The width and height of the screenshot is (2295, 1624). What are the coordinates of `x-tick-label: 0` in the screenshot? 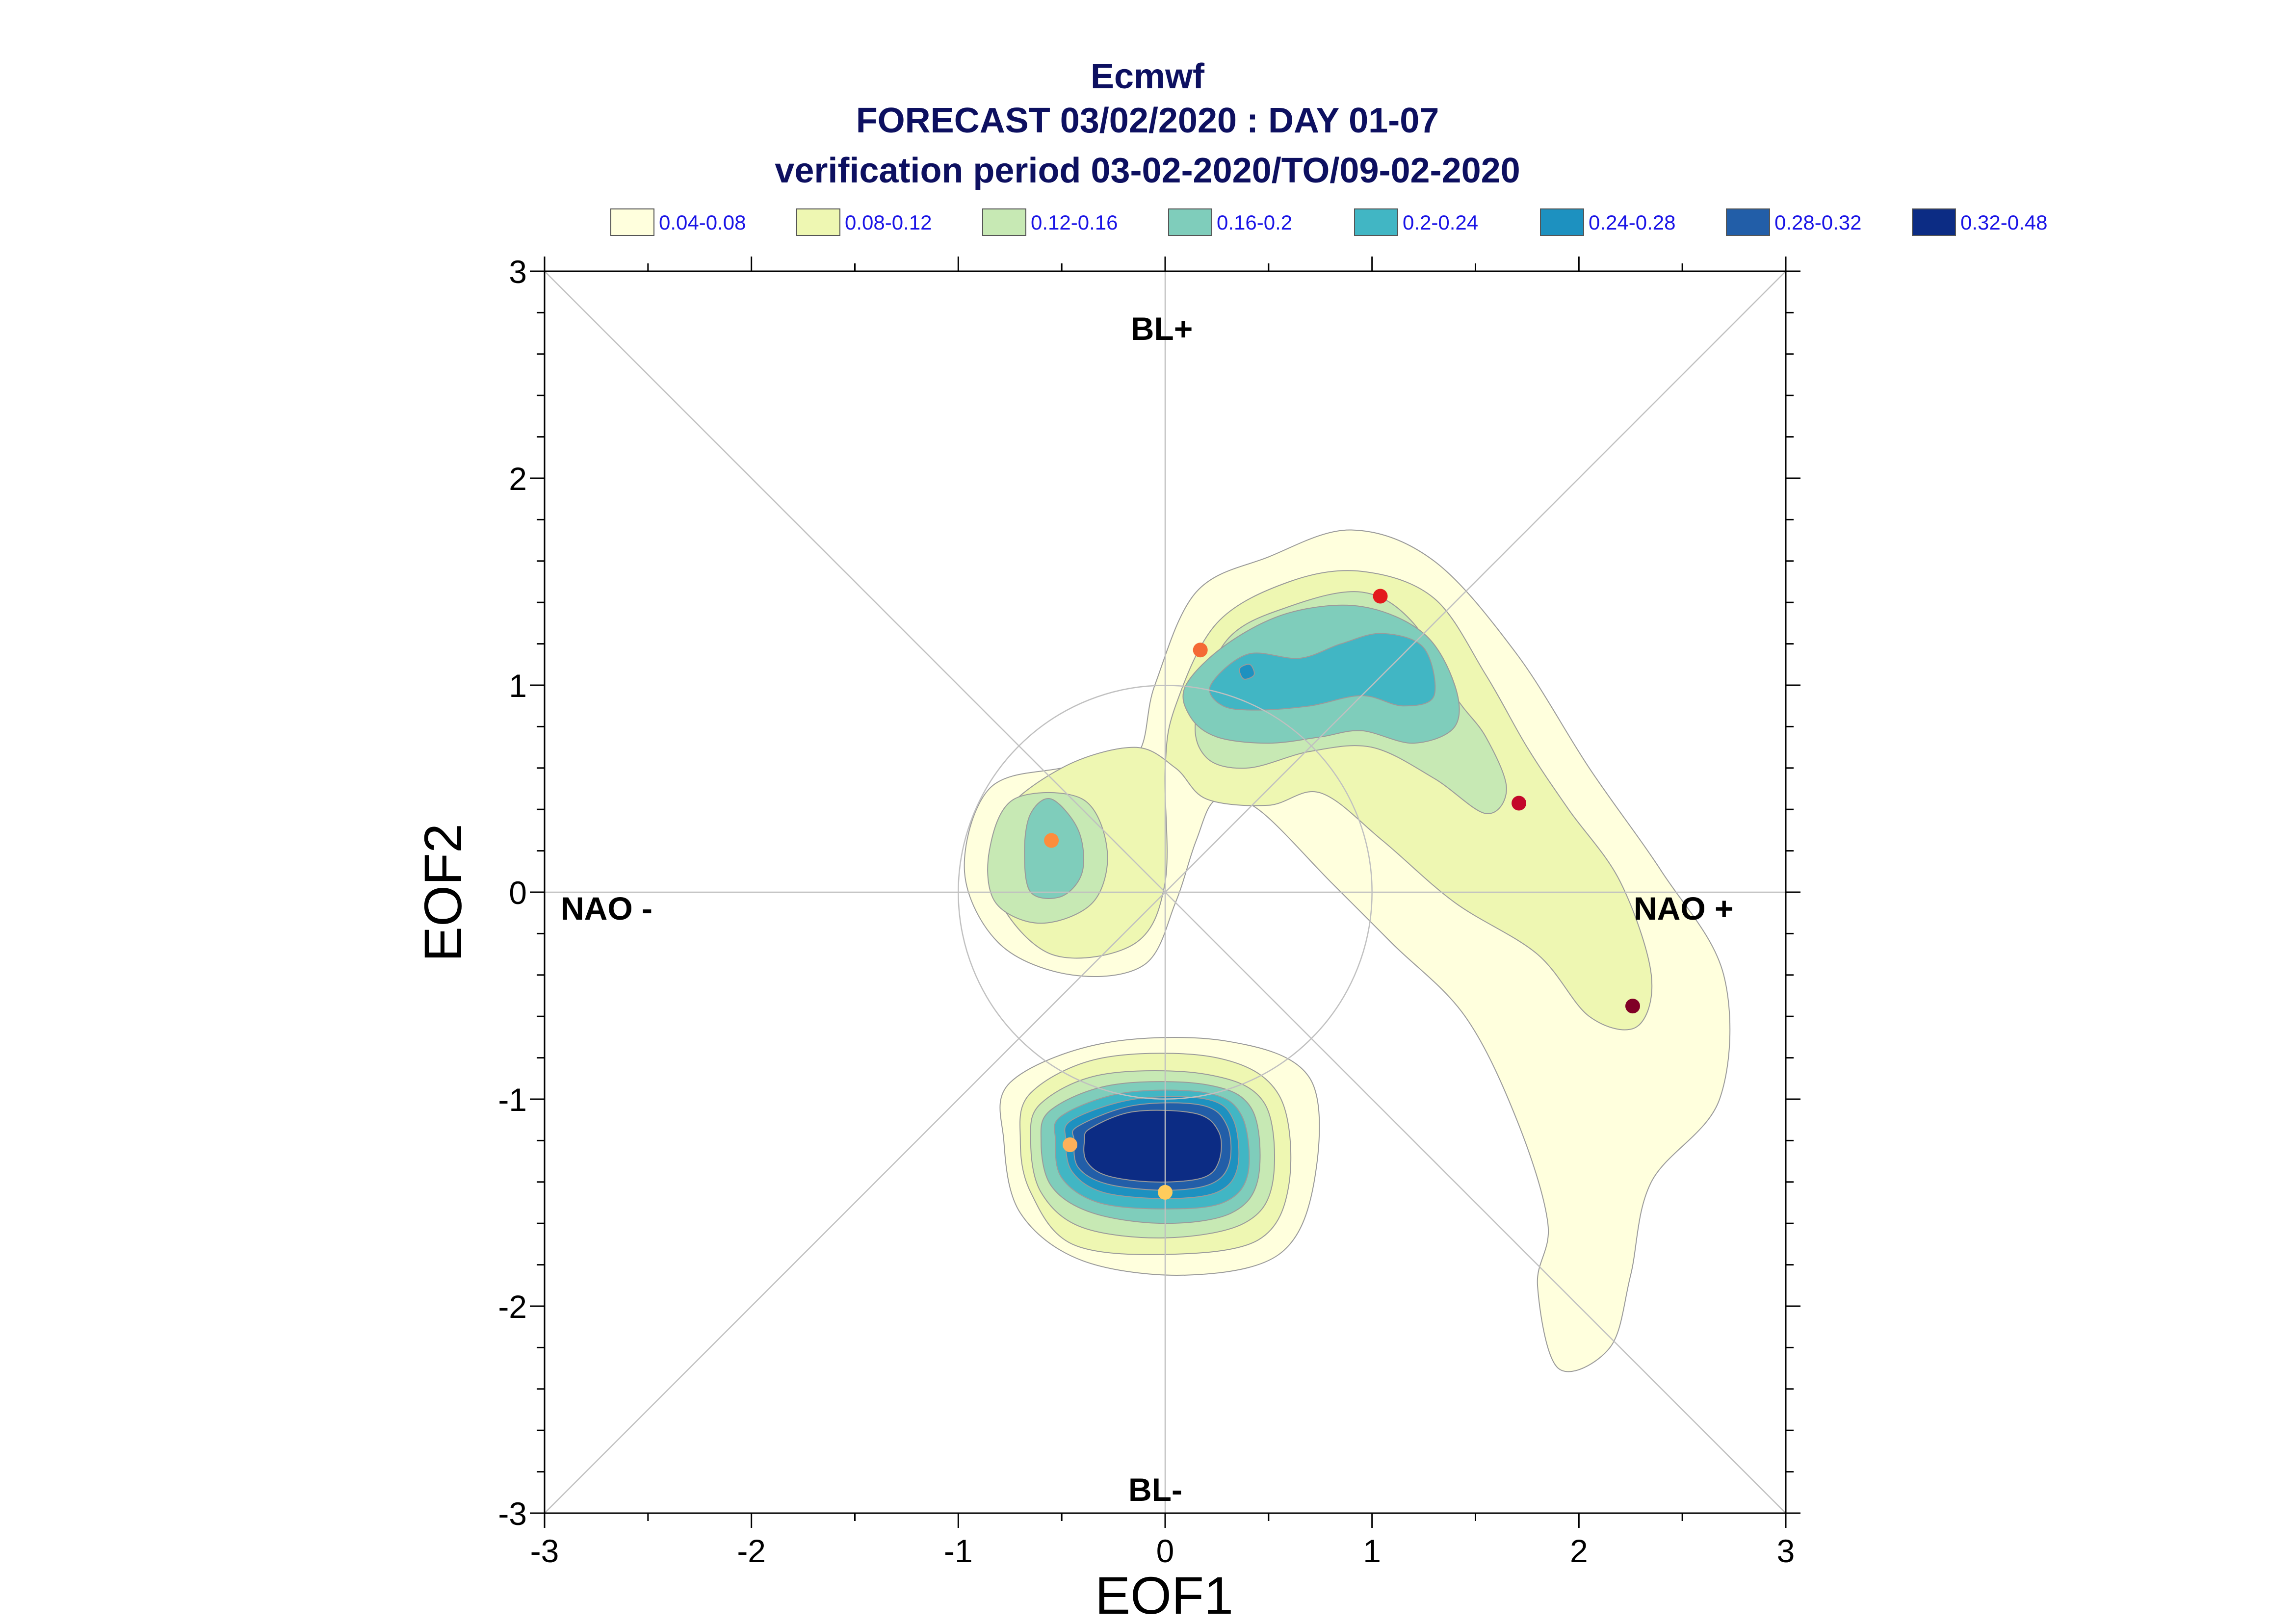 It's located at (1165, 1551).